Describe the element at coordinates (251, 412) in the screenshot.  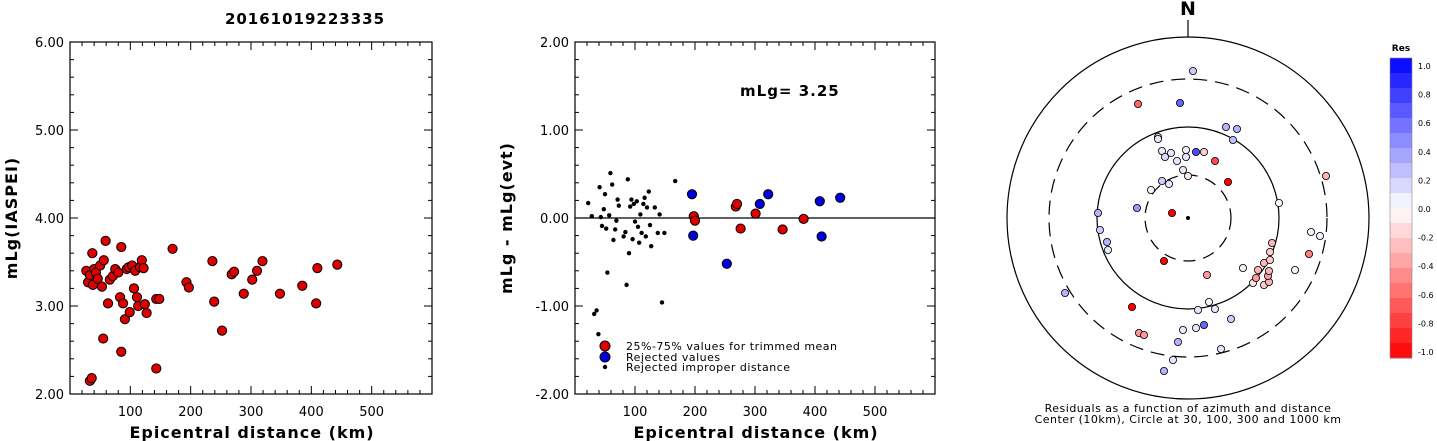
I see `left-xtick-label: 300` at that location.